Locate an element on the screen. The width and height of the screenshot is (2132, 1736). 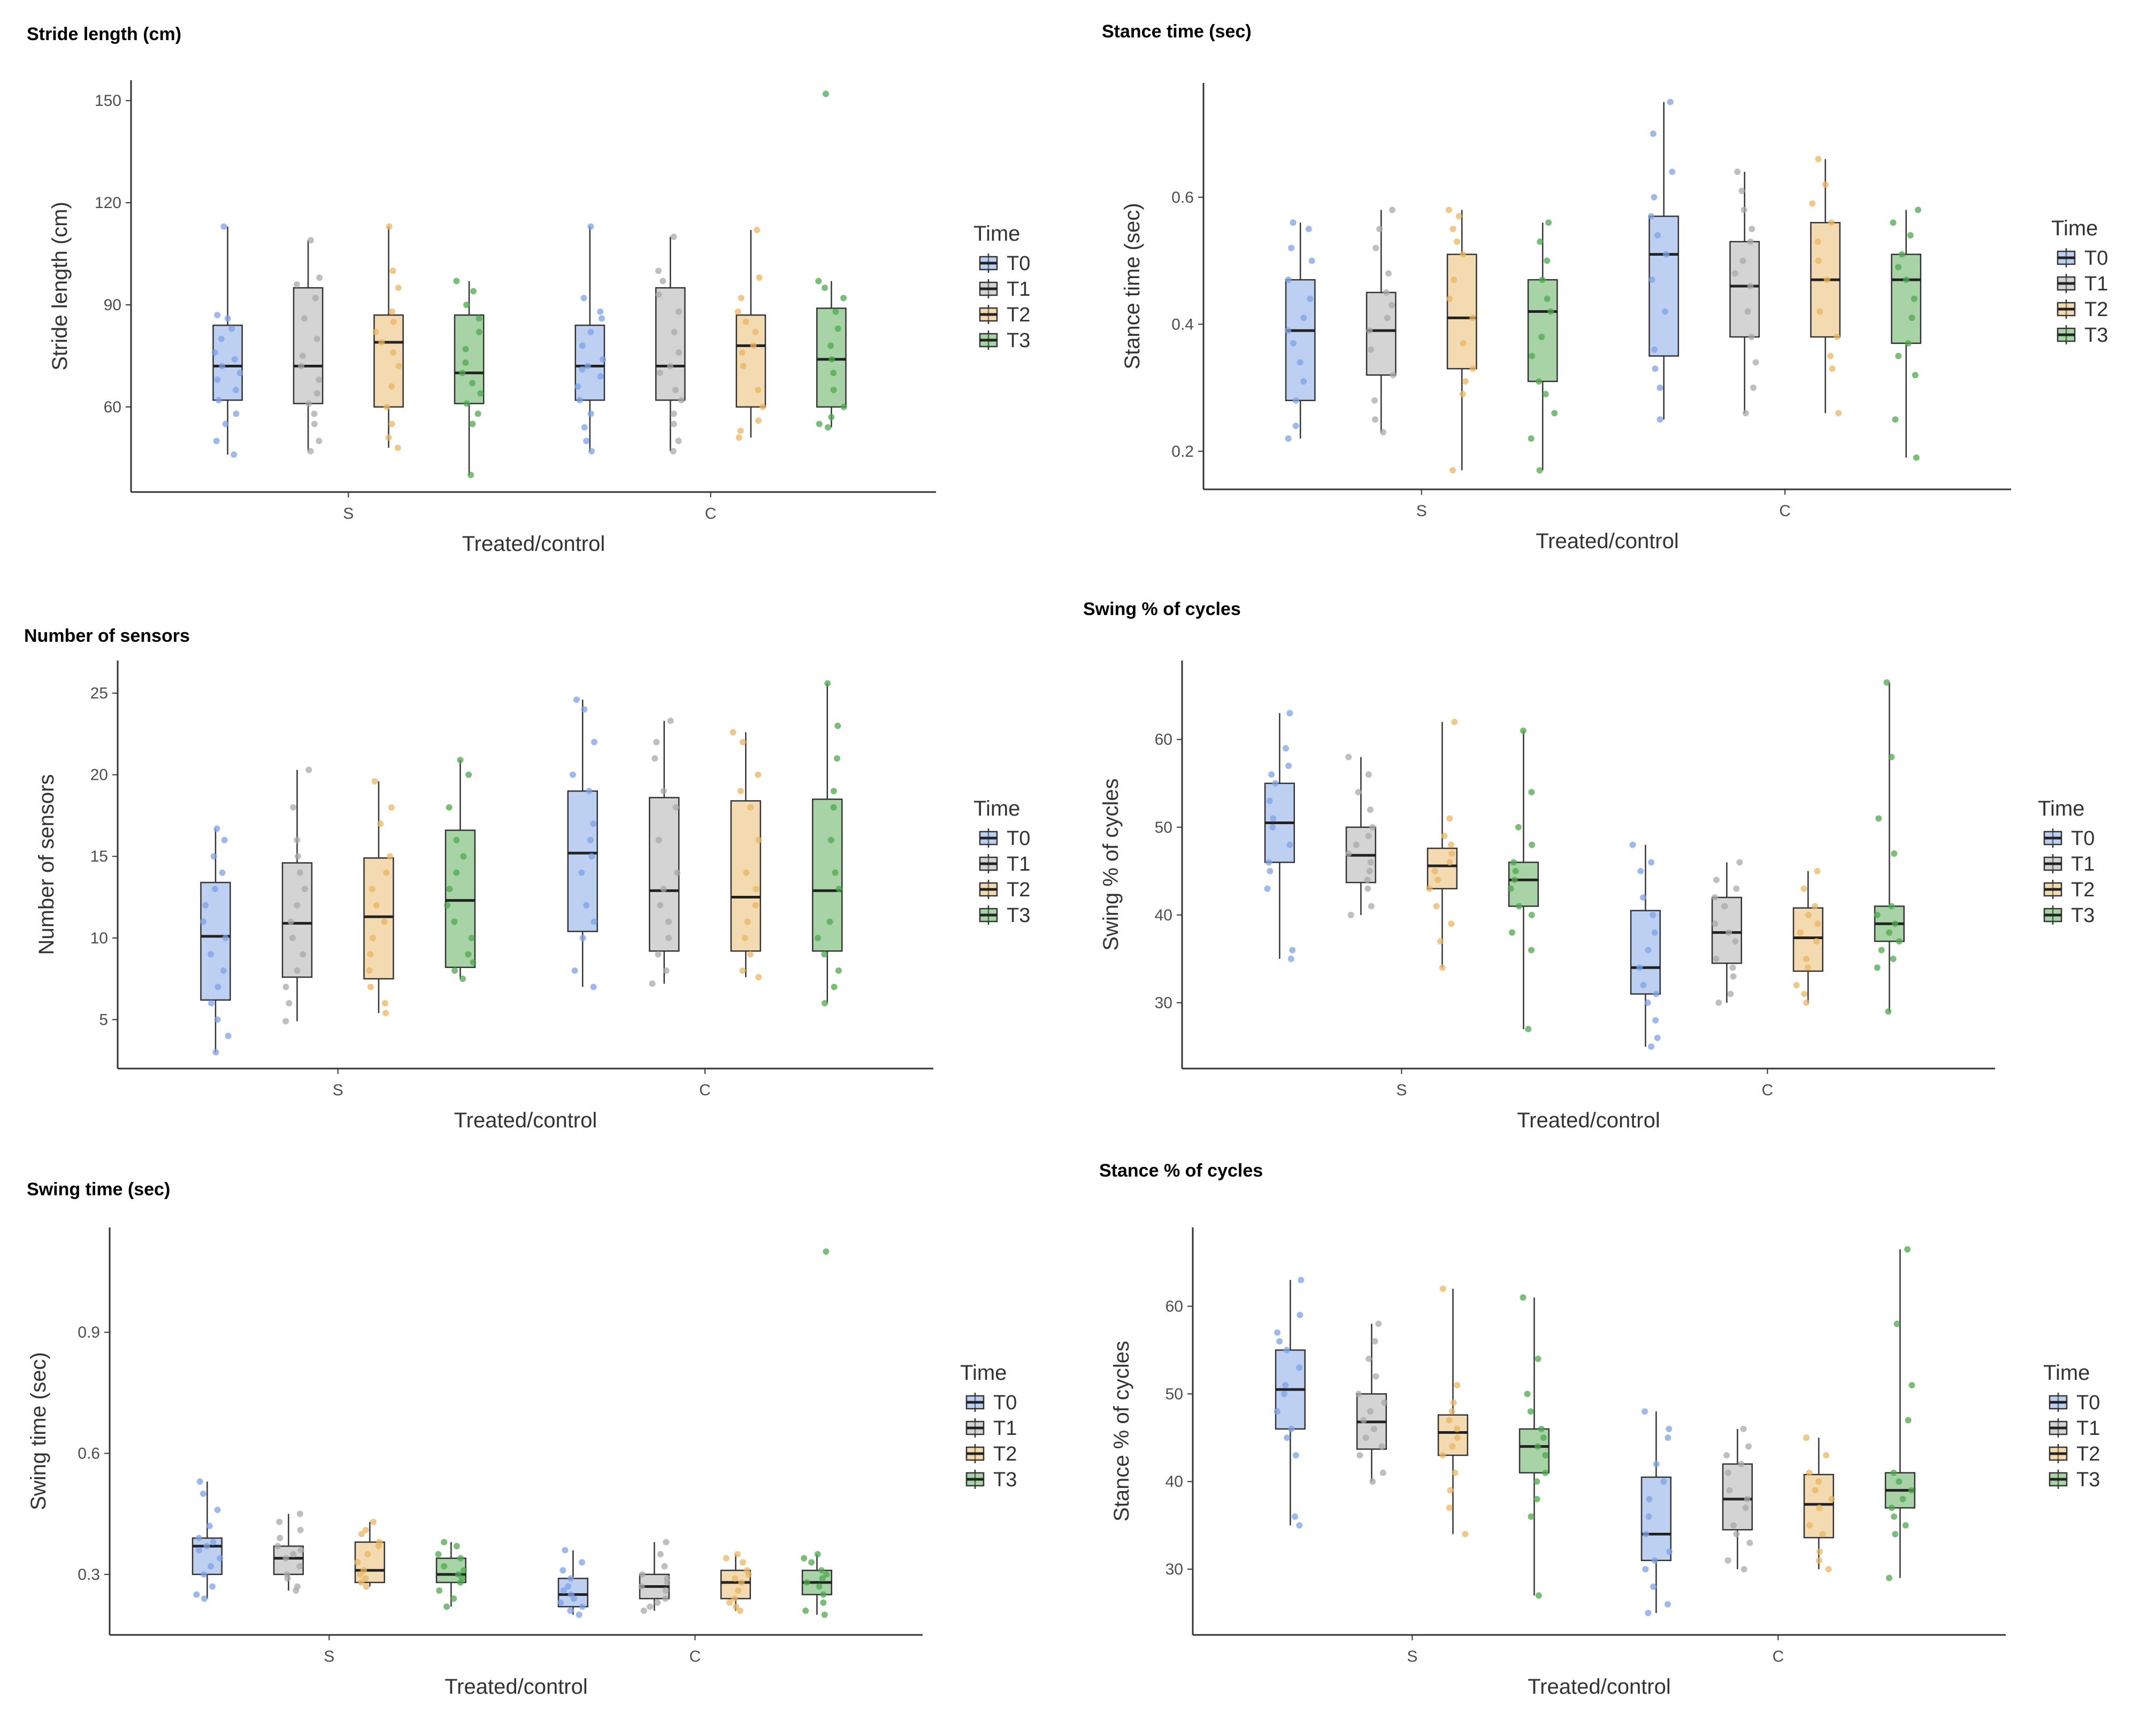
x-axis-title: Treated/control is located at coordinates (533, 544).